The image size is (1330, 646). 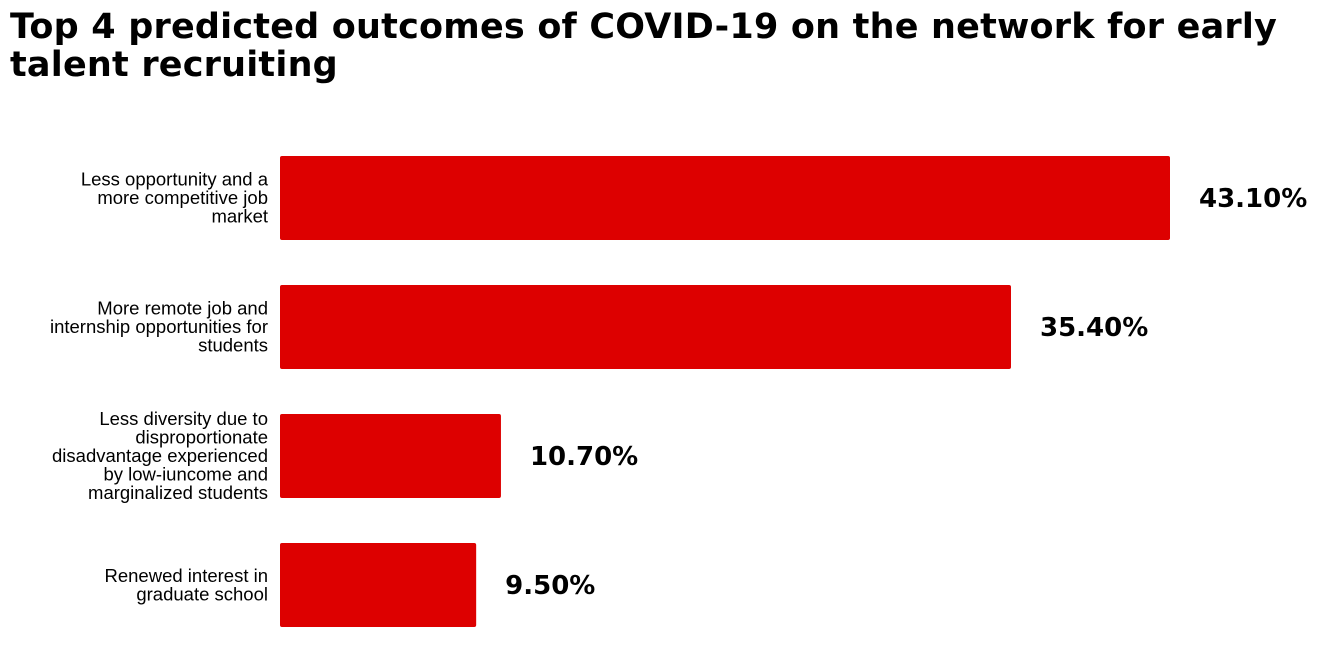 What do you see at coordinates (1253, 199) in the screenshot?
I see `value-label-1: 43.10%` at bounding box center [1253, 199].